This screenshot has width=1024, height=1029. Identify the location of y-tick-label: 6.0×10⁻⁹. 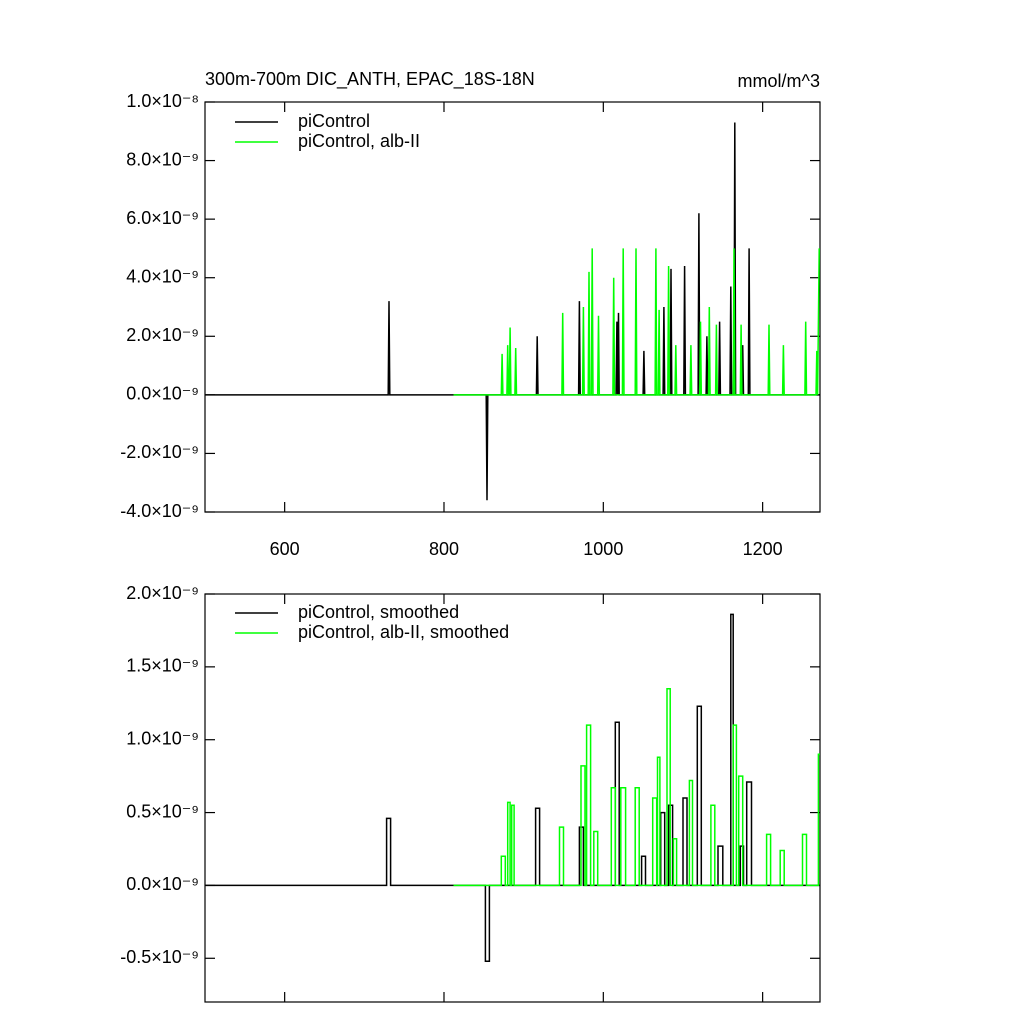
(162, 218).